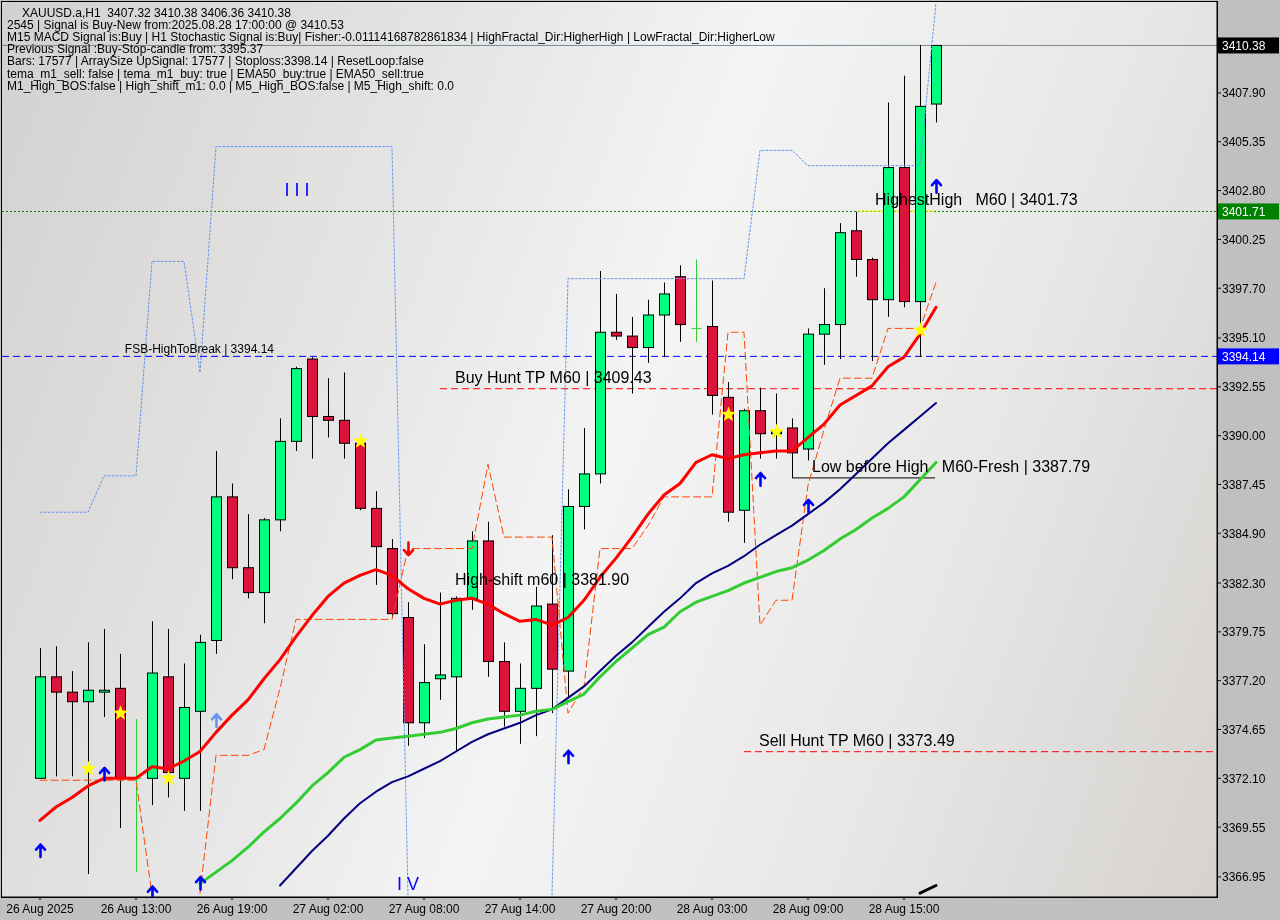  What do you see at coordinates (808, 909) in the screenshot?
I see `x-tick-label: 28 Aug 09:00` at bounding box center [808, 909].